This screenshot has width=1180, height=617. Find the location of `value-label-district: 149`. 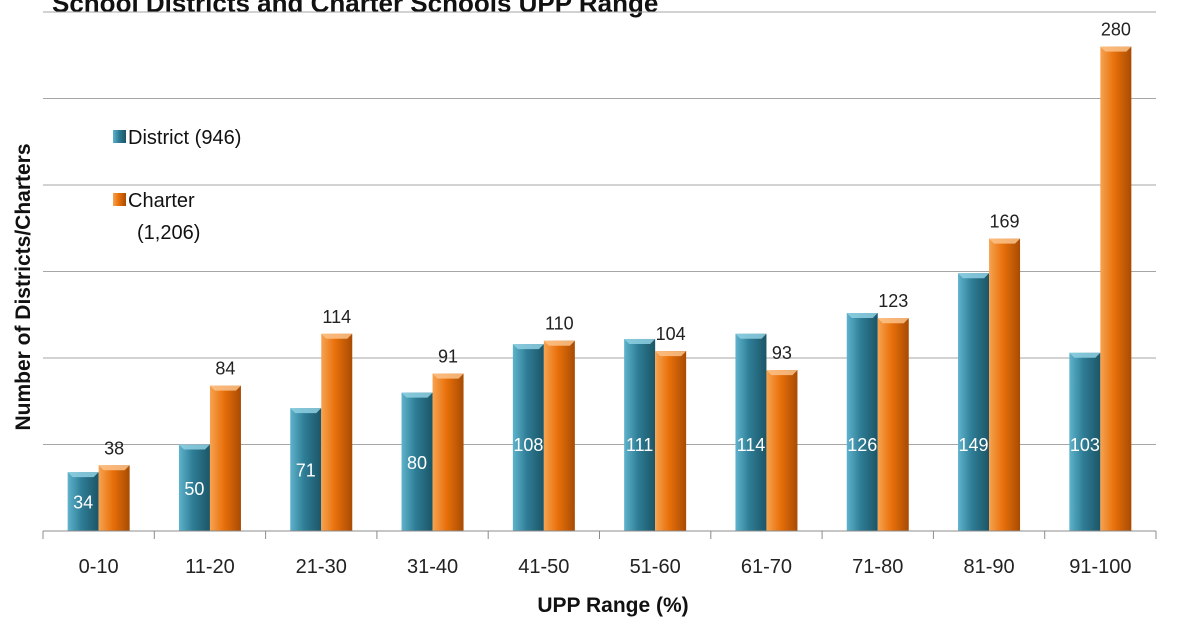

value-label-district: 149 is located at coordinates (974, 445).